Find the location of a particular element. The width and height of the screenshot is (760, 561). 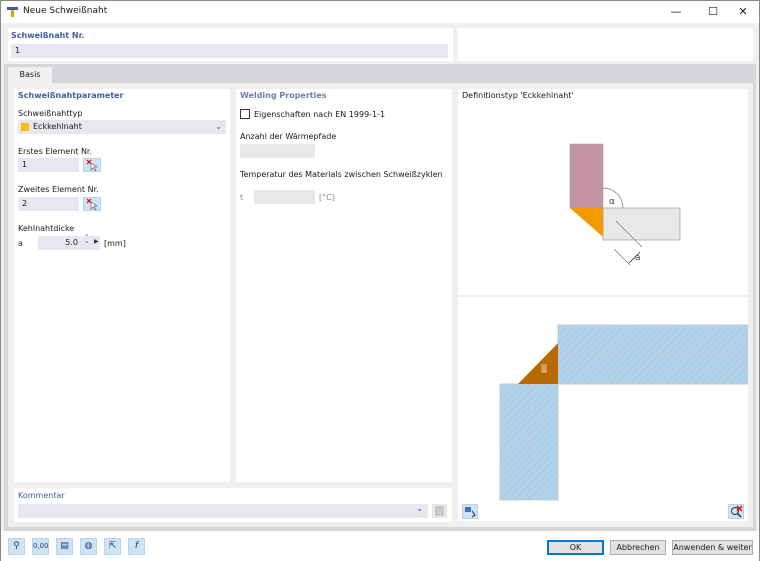

definition-heading: Definitionstyp 'Eckkehlnaht' is located at coordinates (518, 95).